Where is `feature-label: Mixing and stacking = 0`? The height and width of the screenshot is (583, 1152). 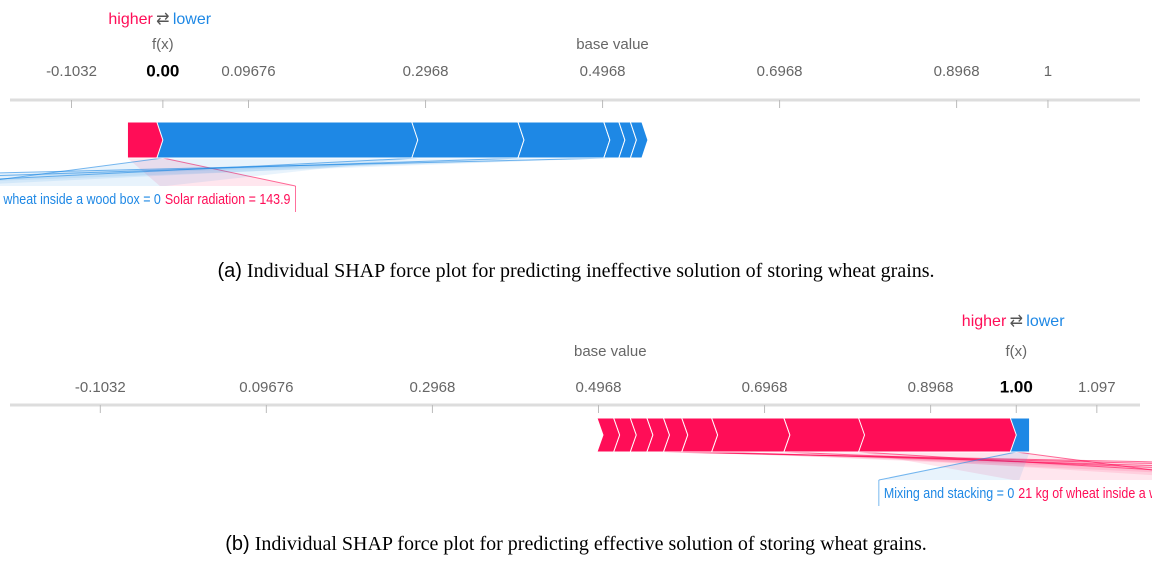 feature-label: Mixing and stacking = 0 is located at coordinates (949, 493).